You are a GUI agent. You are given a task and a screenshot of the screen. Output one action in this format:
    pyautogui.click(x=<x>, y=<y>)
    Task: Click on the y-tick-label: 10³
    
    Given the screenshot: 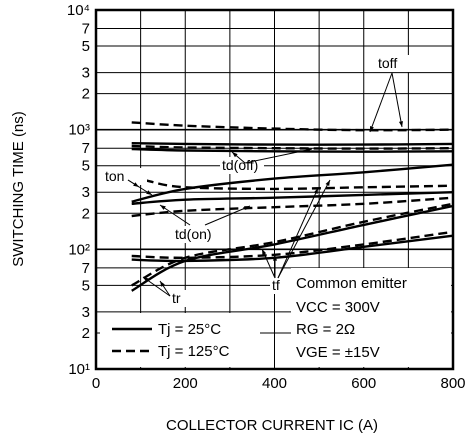 What is the action you would take?
    pyautogui.click(x=79, y=130)
    